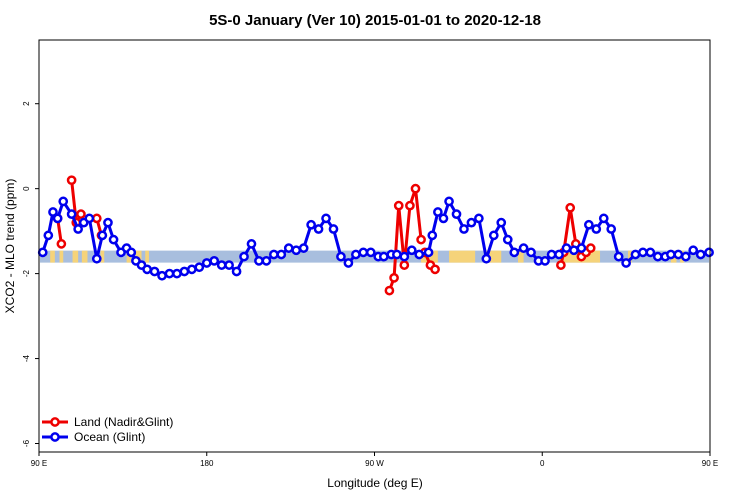 This screenshot has height=500, width=750. Describe the element at coordinates (374, 483) in the screenshot. I see `x-axis-label: Longitude (deg E)` at that location.